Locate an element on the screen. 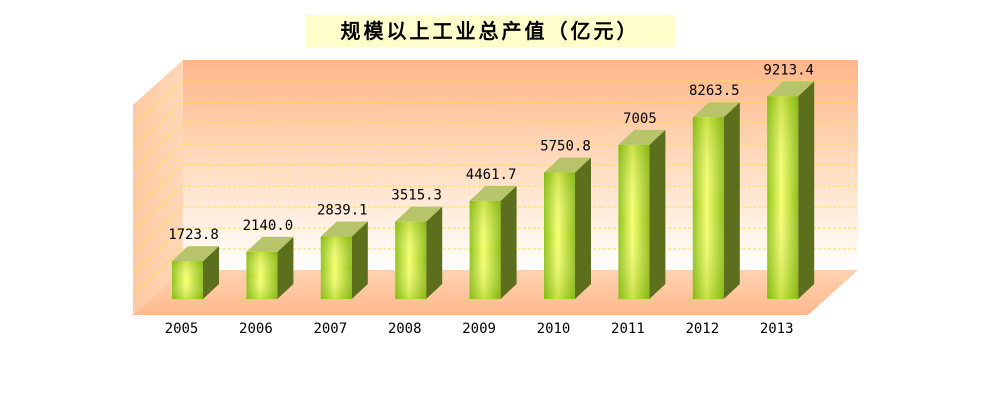 The height and width of the screenshot is (406, 985). side-wall is located at coordinates (158, 187).